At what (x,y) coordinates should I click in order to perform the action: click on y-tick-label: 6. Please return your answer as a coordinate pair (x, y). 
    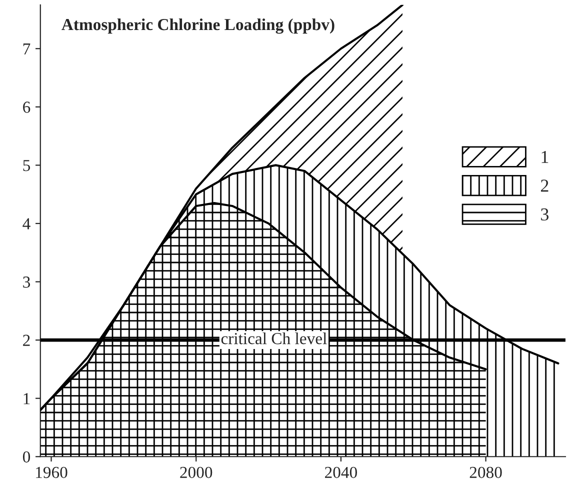
    Looking at the image, I should click on (26, 107).